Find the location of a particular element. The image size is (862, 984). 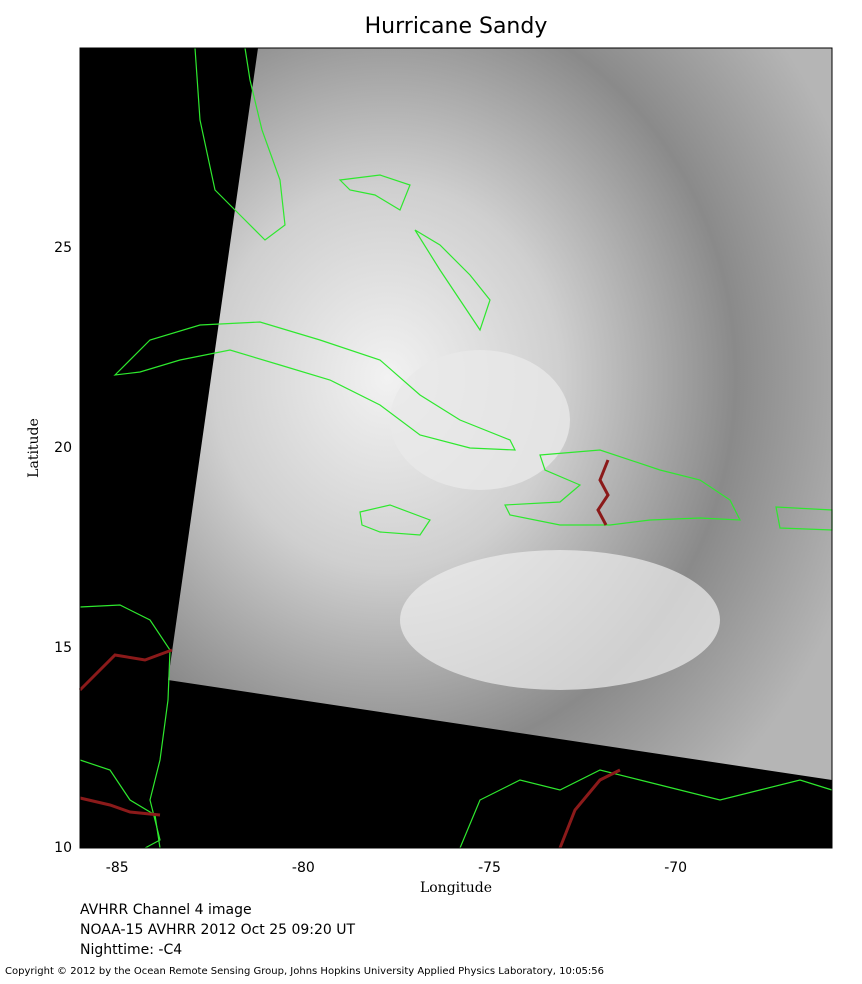

y-tick-label: 20 is located at coordinates (63, 448).